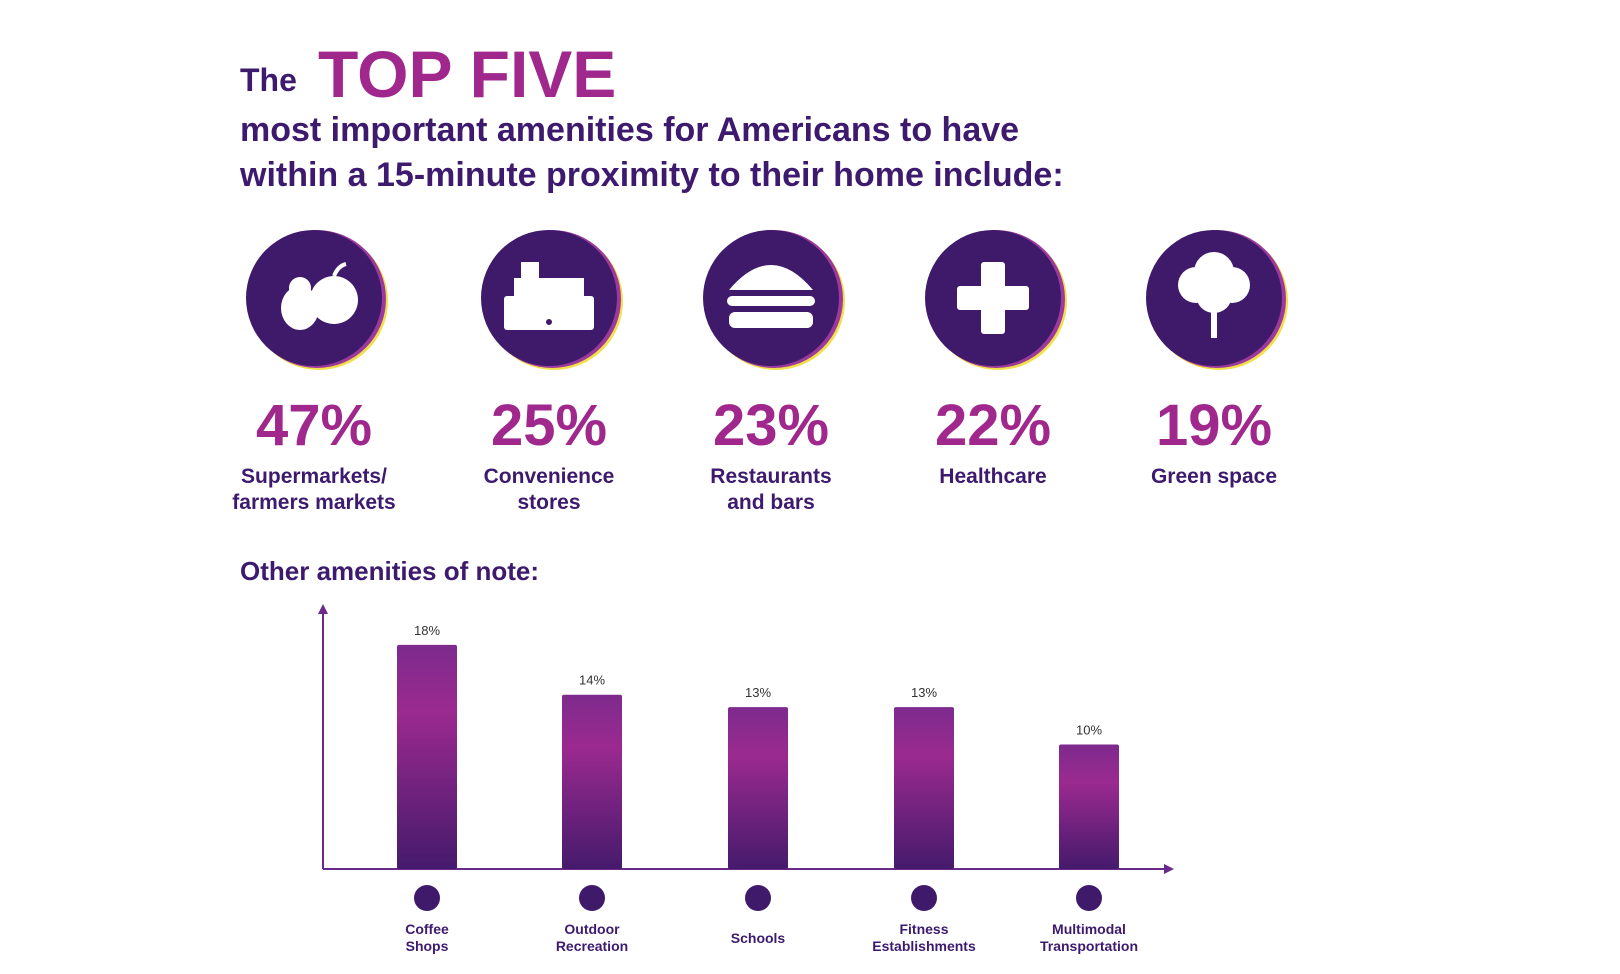 The width and height of the screenshot is (1620, 974). Describe the element at coordinates (592, 937) in the screenshot. I see `x-tick-label: Outdoor Recreation` at that location.